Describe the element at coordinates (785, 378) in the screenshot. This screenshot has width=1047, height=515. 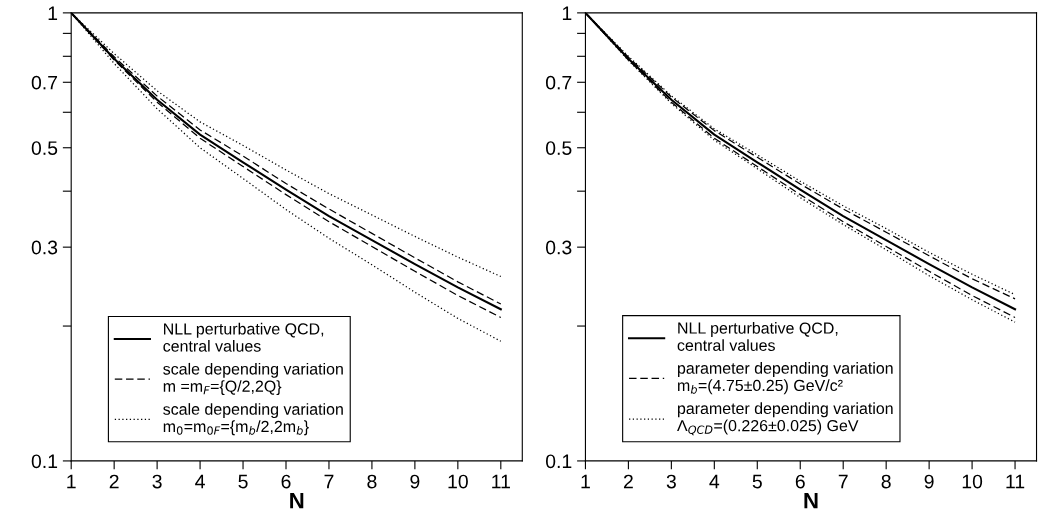
I see `legend-label: parameter depending variation m$_{b}$=(4.75±0.25) GeV/c²` at that location.